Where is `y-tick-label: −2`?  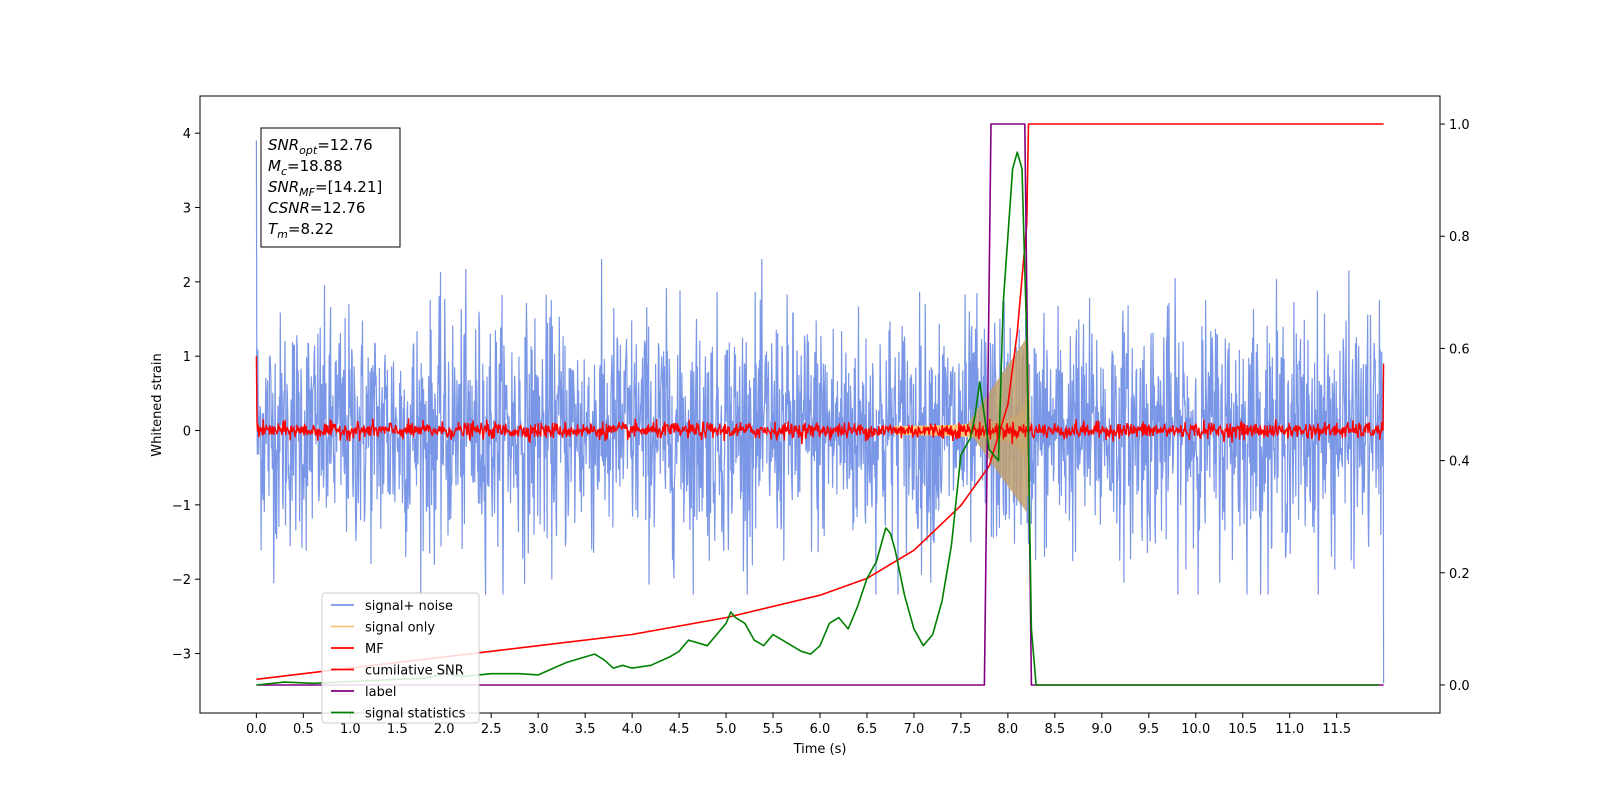 y-tick-label: −2 is located at coordinates (181, 580).